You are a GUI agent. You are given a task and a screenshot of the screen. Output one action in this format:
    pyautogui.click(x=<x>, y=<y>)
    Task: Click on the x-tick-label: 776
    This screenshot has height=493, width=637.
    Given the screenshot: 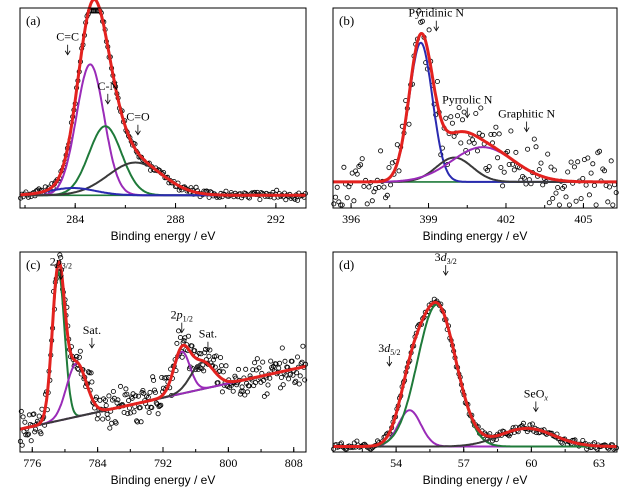 What is the action you would take?
    pyautogui.click(x=32, y=463)
    